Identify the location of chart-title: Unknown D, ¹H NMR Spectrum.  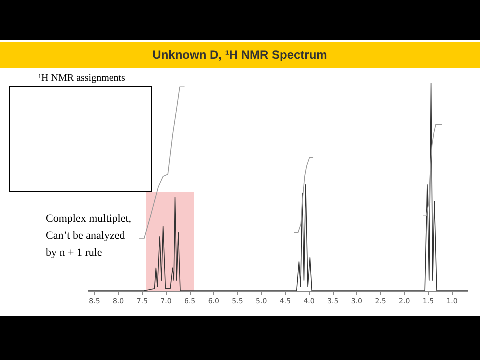
(240, 55).